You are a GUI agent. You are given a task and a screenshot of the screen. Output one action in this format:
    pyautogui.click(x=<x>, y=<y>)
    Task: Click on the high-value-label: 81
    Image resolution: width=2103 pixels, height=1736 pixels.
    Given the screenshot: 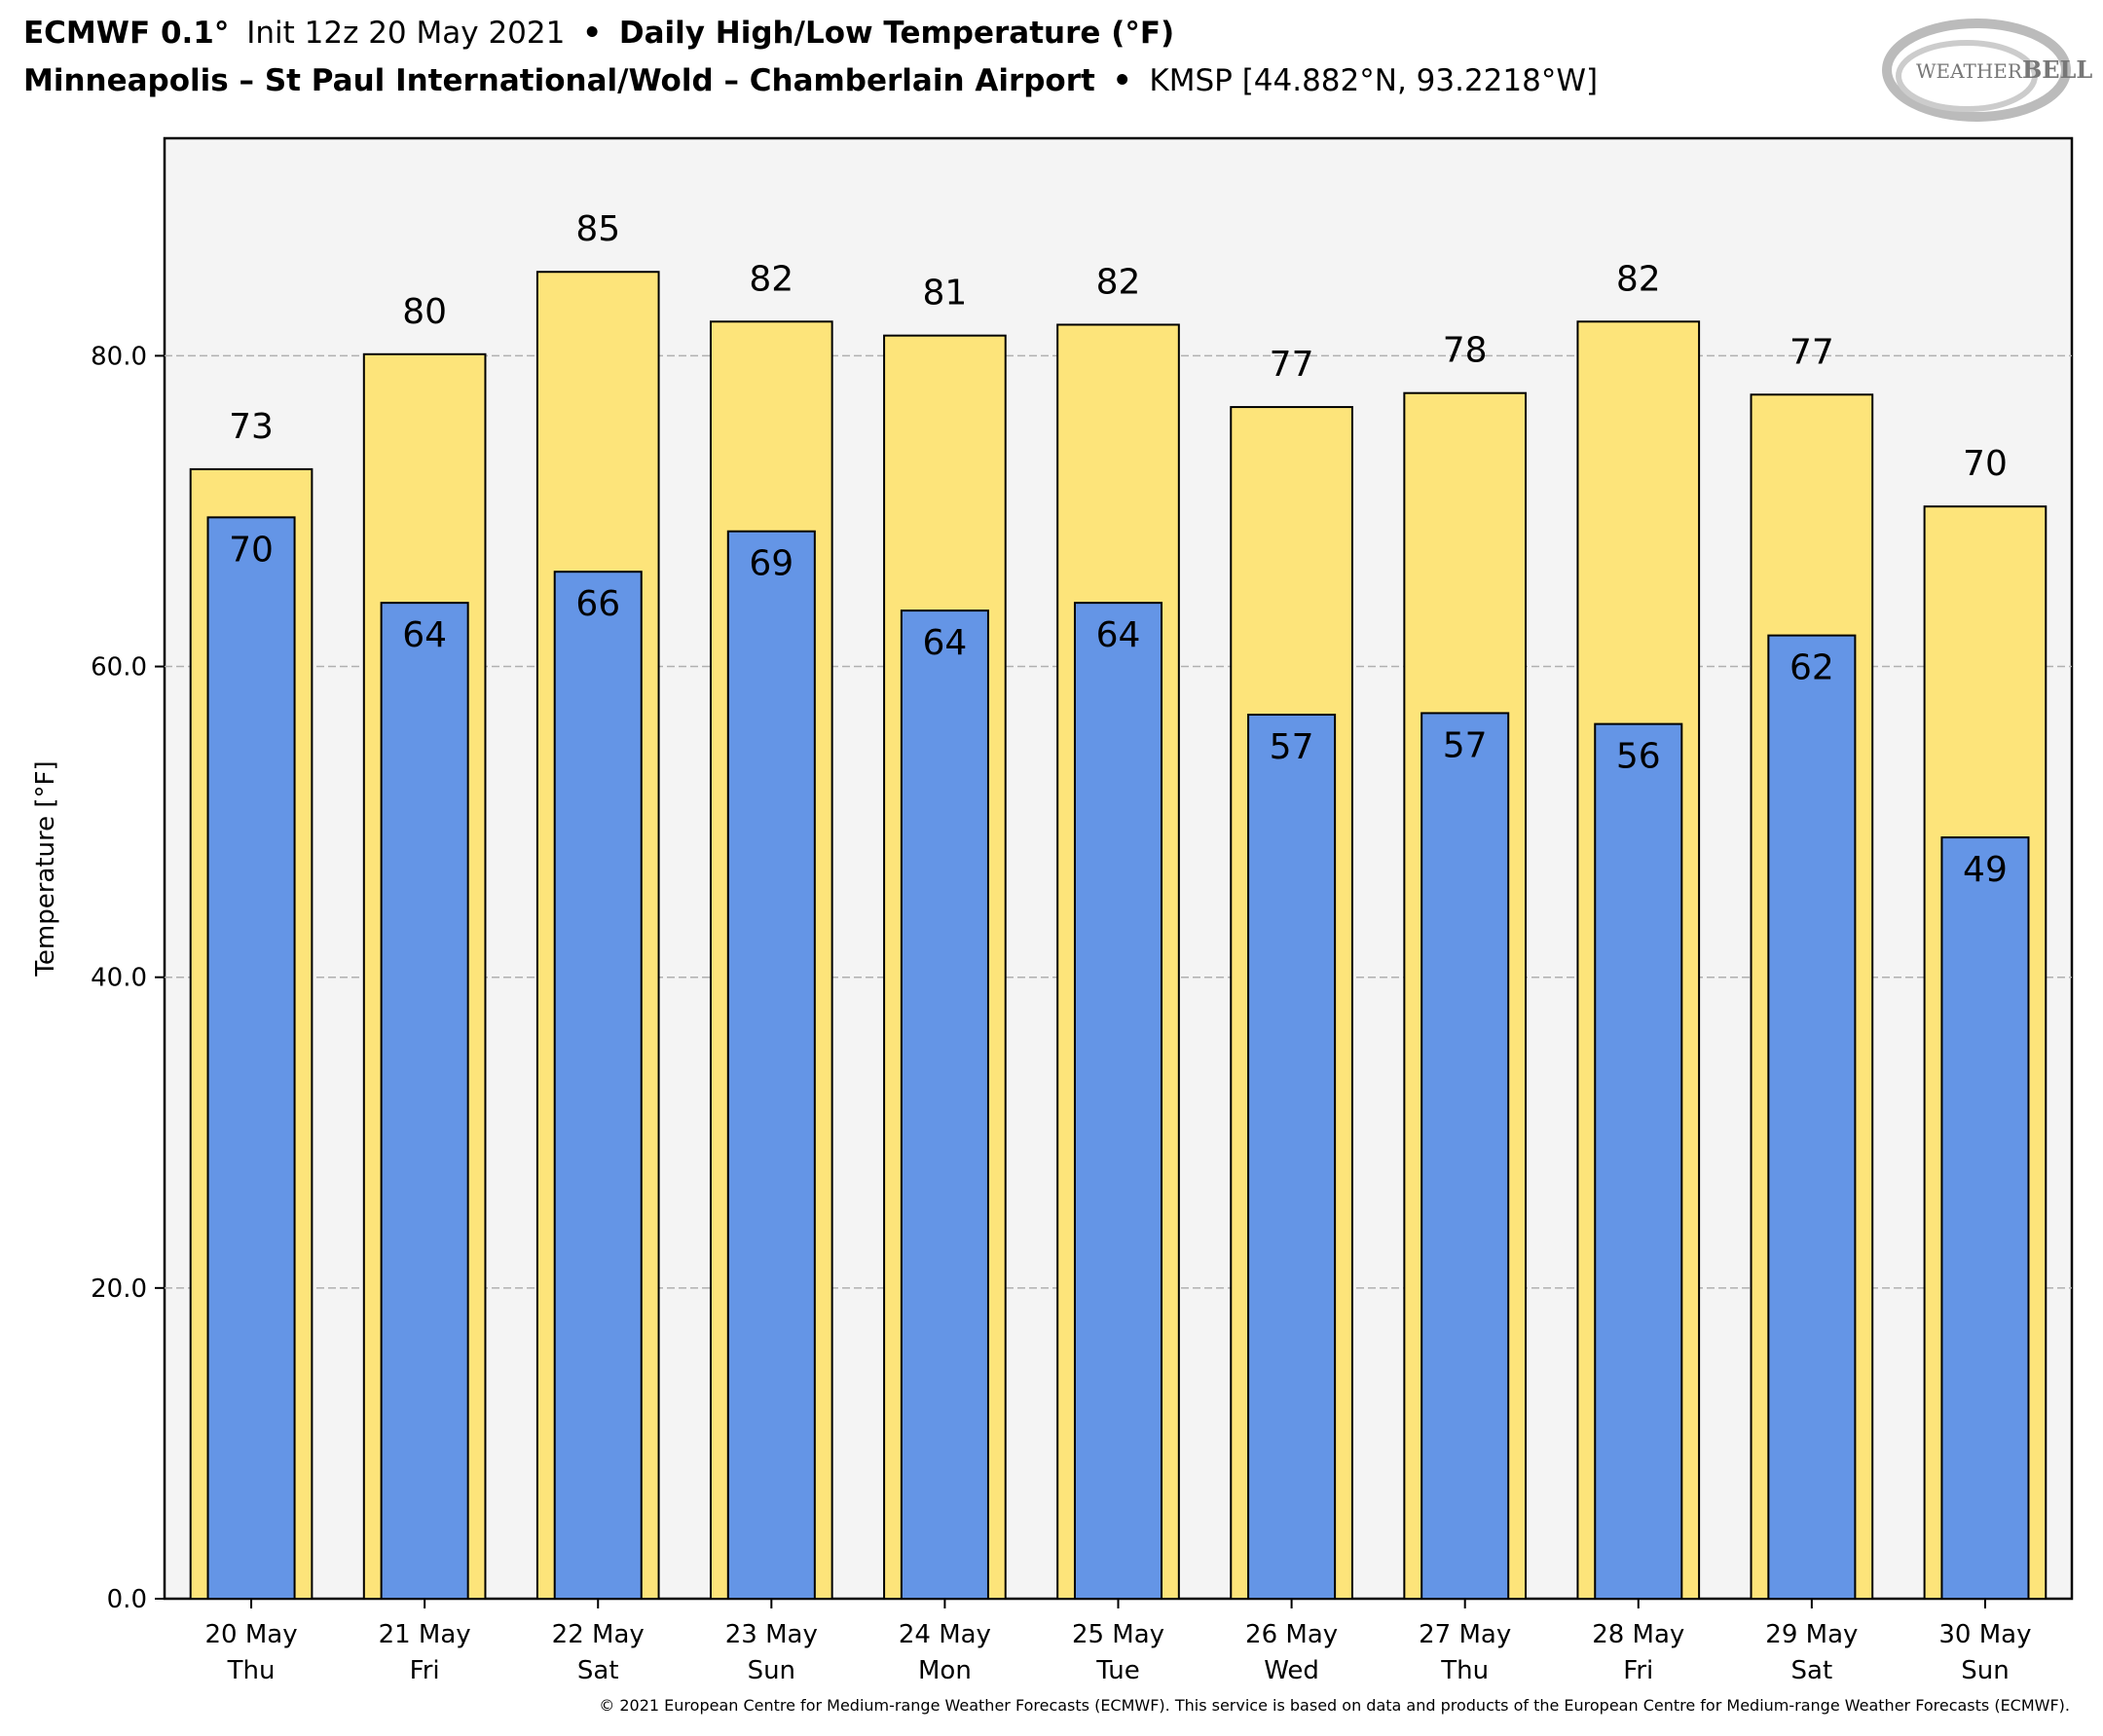 What is the action you would take?
    pyautogui.click(x=945, y=294)
    